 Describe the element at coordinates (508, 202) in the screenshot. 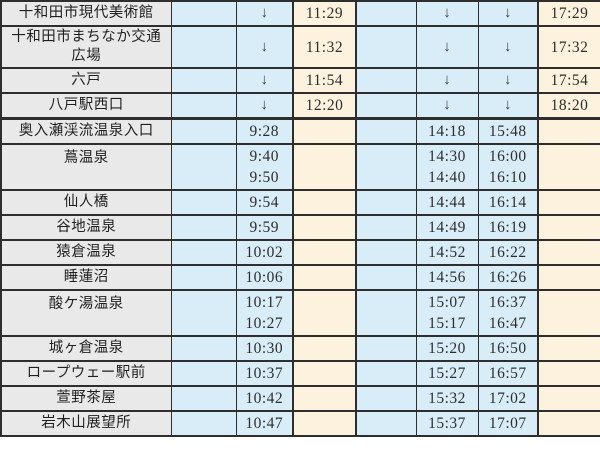

I see `time-cell: 16:14` at that location.